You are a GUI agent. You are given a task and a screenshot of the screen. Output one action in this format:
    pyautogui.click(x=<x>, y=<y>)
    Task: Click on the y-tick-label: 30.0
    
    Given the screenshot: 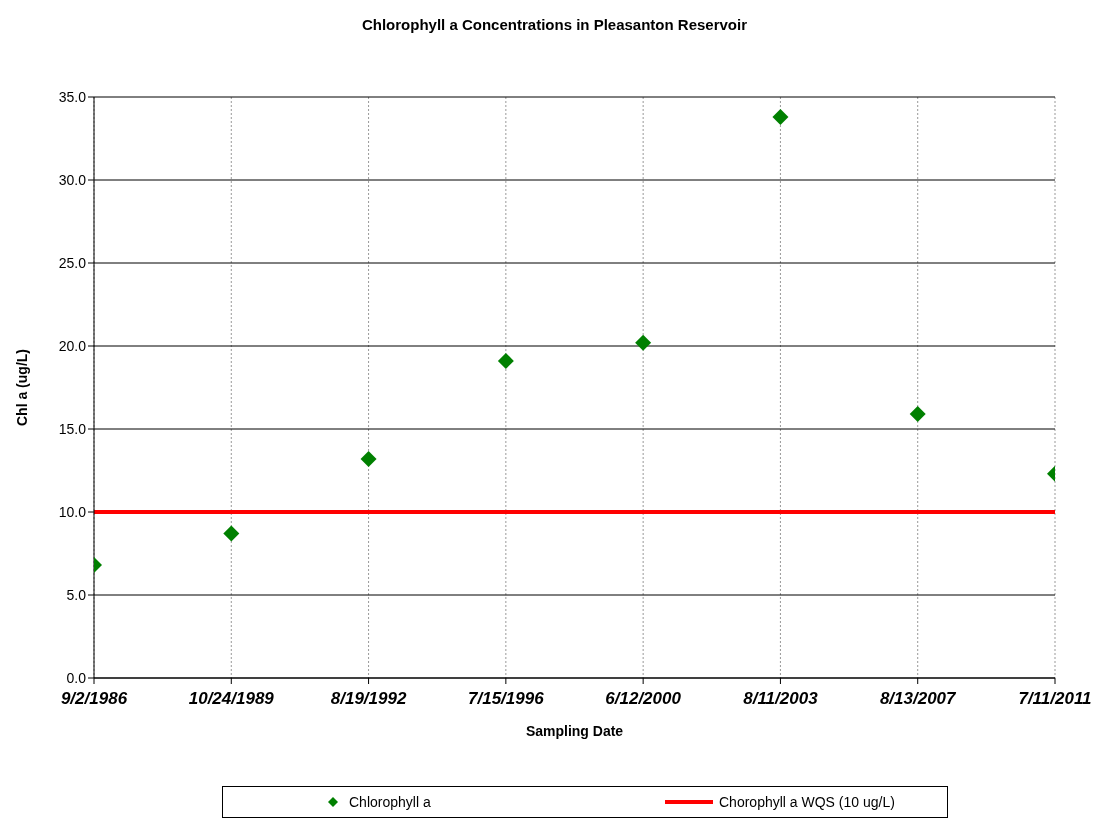 What is the action you would take?
    pyautogui.click(x=72, y=179)
    